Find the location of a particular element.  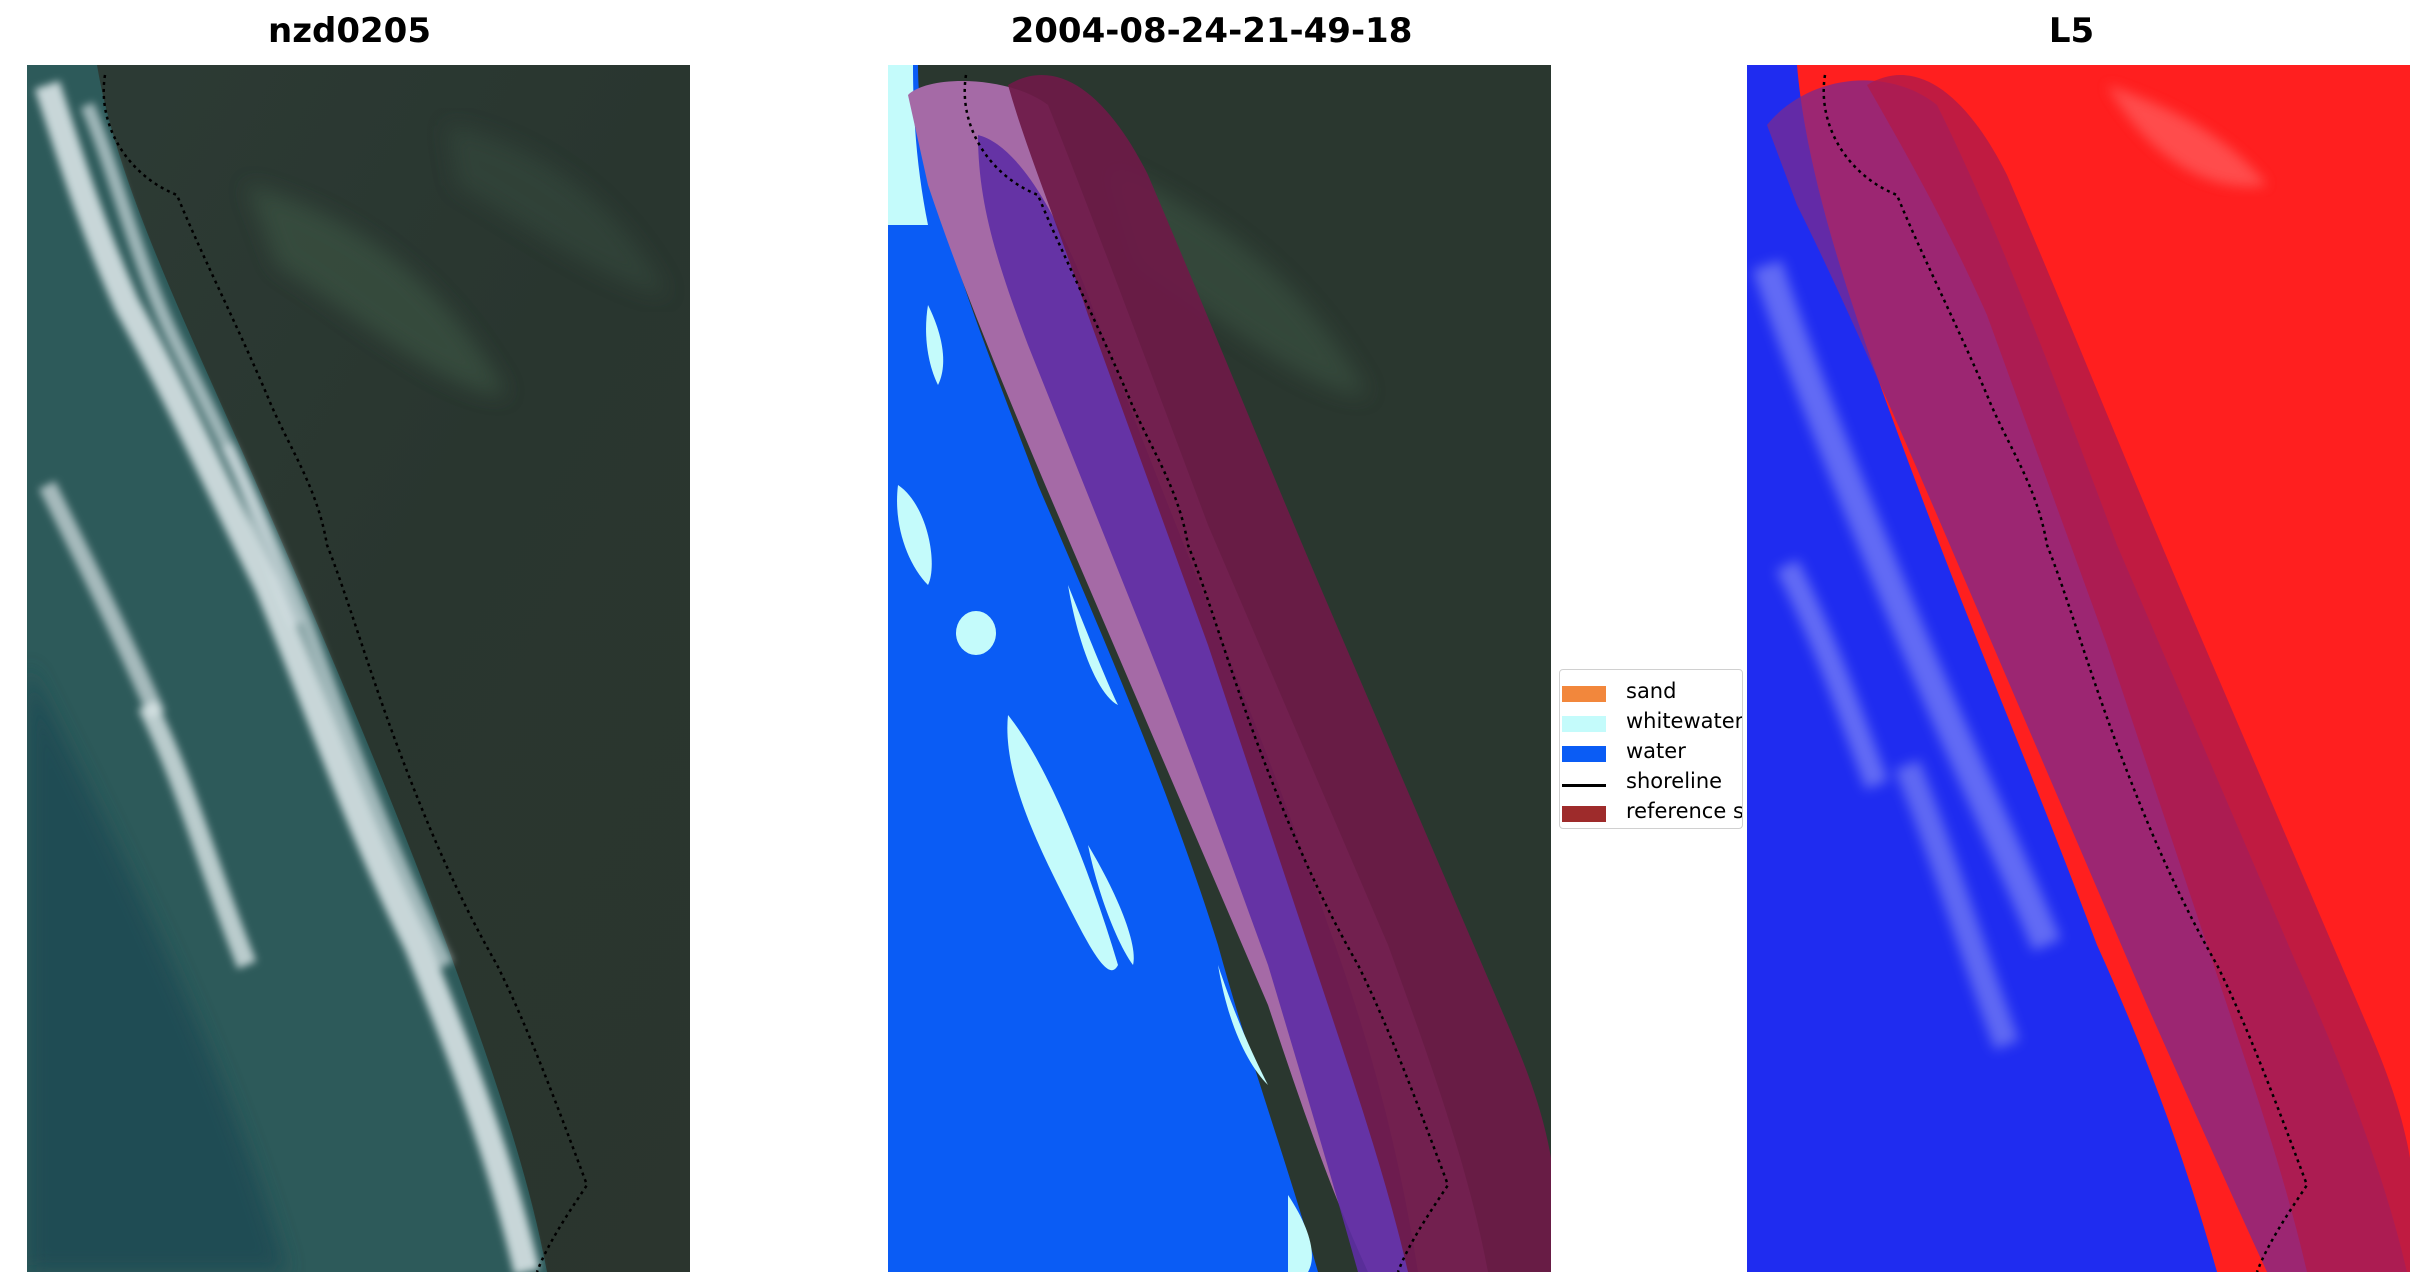

legend-swatch-whitewater is located at coordinates (1584, 724).